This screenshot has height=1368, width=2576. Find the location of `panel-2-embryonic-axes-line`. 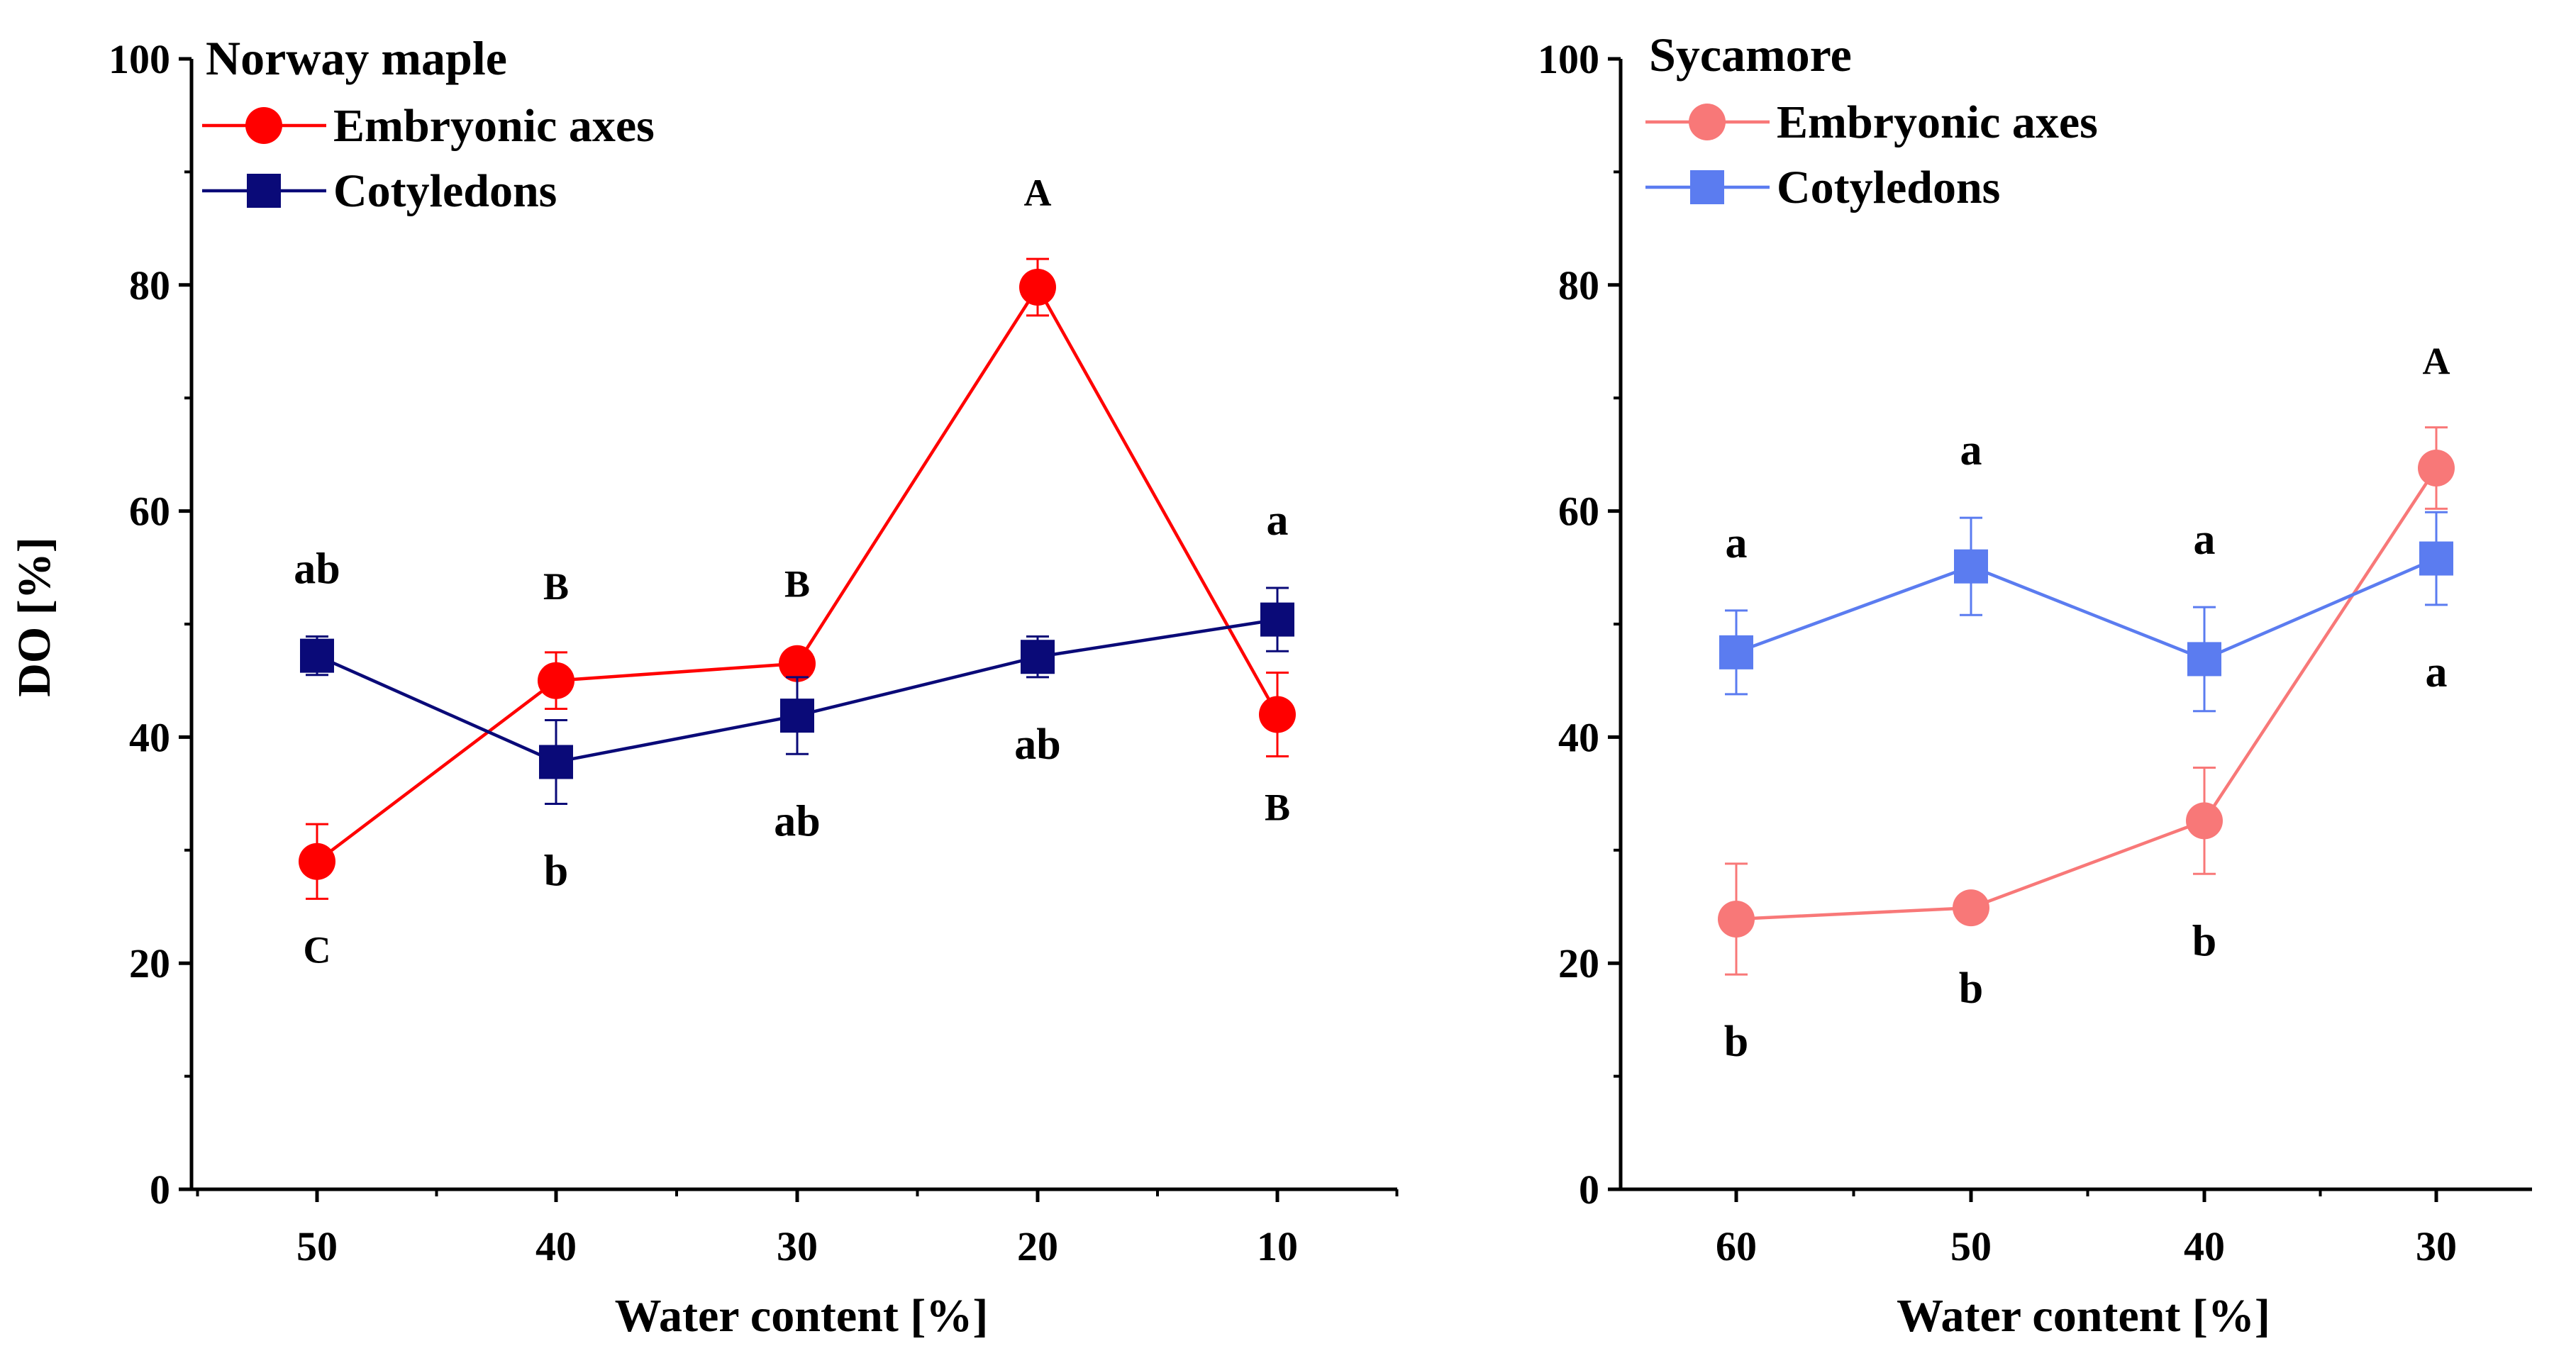

panel-2-embryonic-axes-line is located at coordinates (2087, 694).